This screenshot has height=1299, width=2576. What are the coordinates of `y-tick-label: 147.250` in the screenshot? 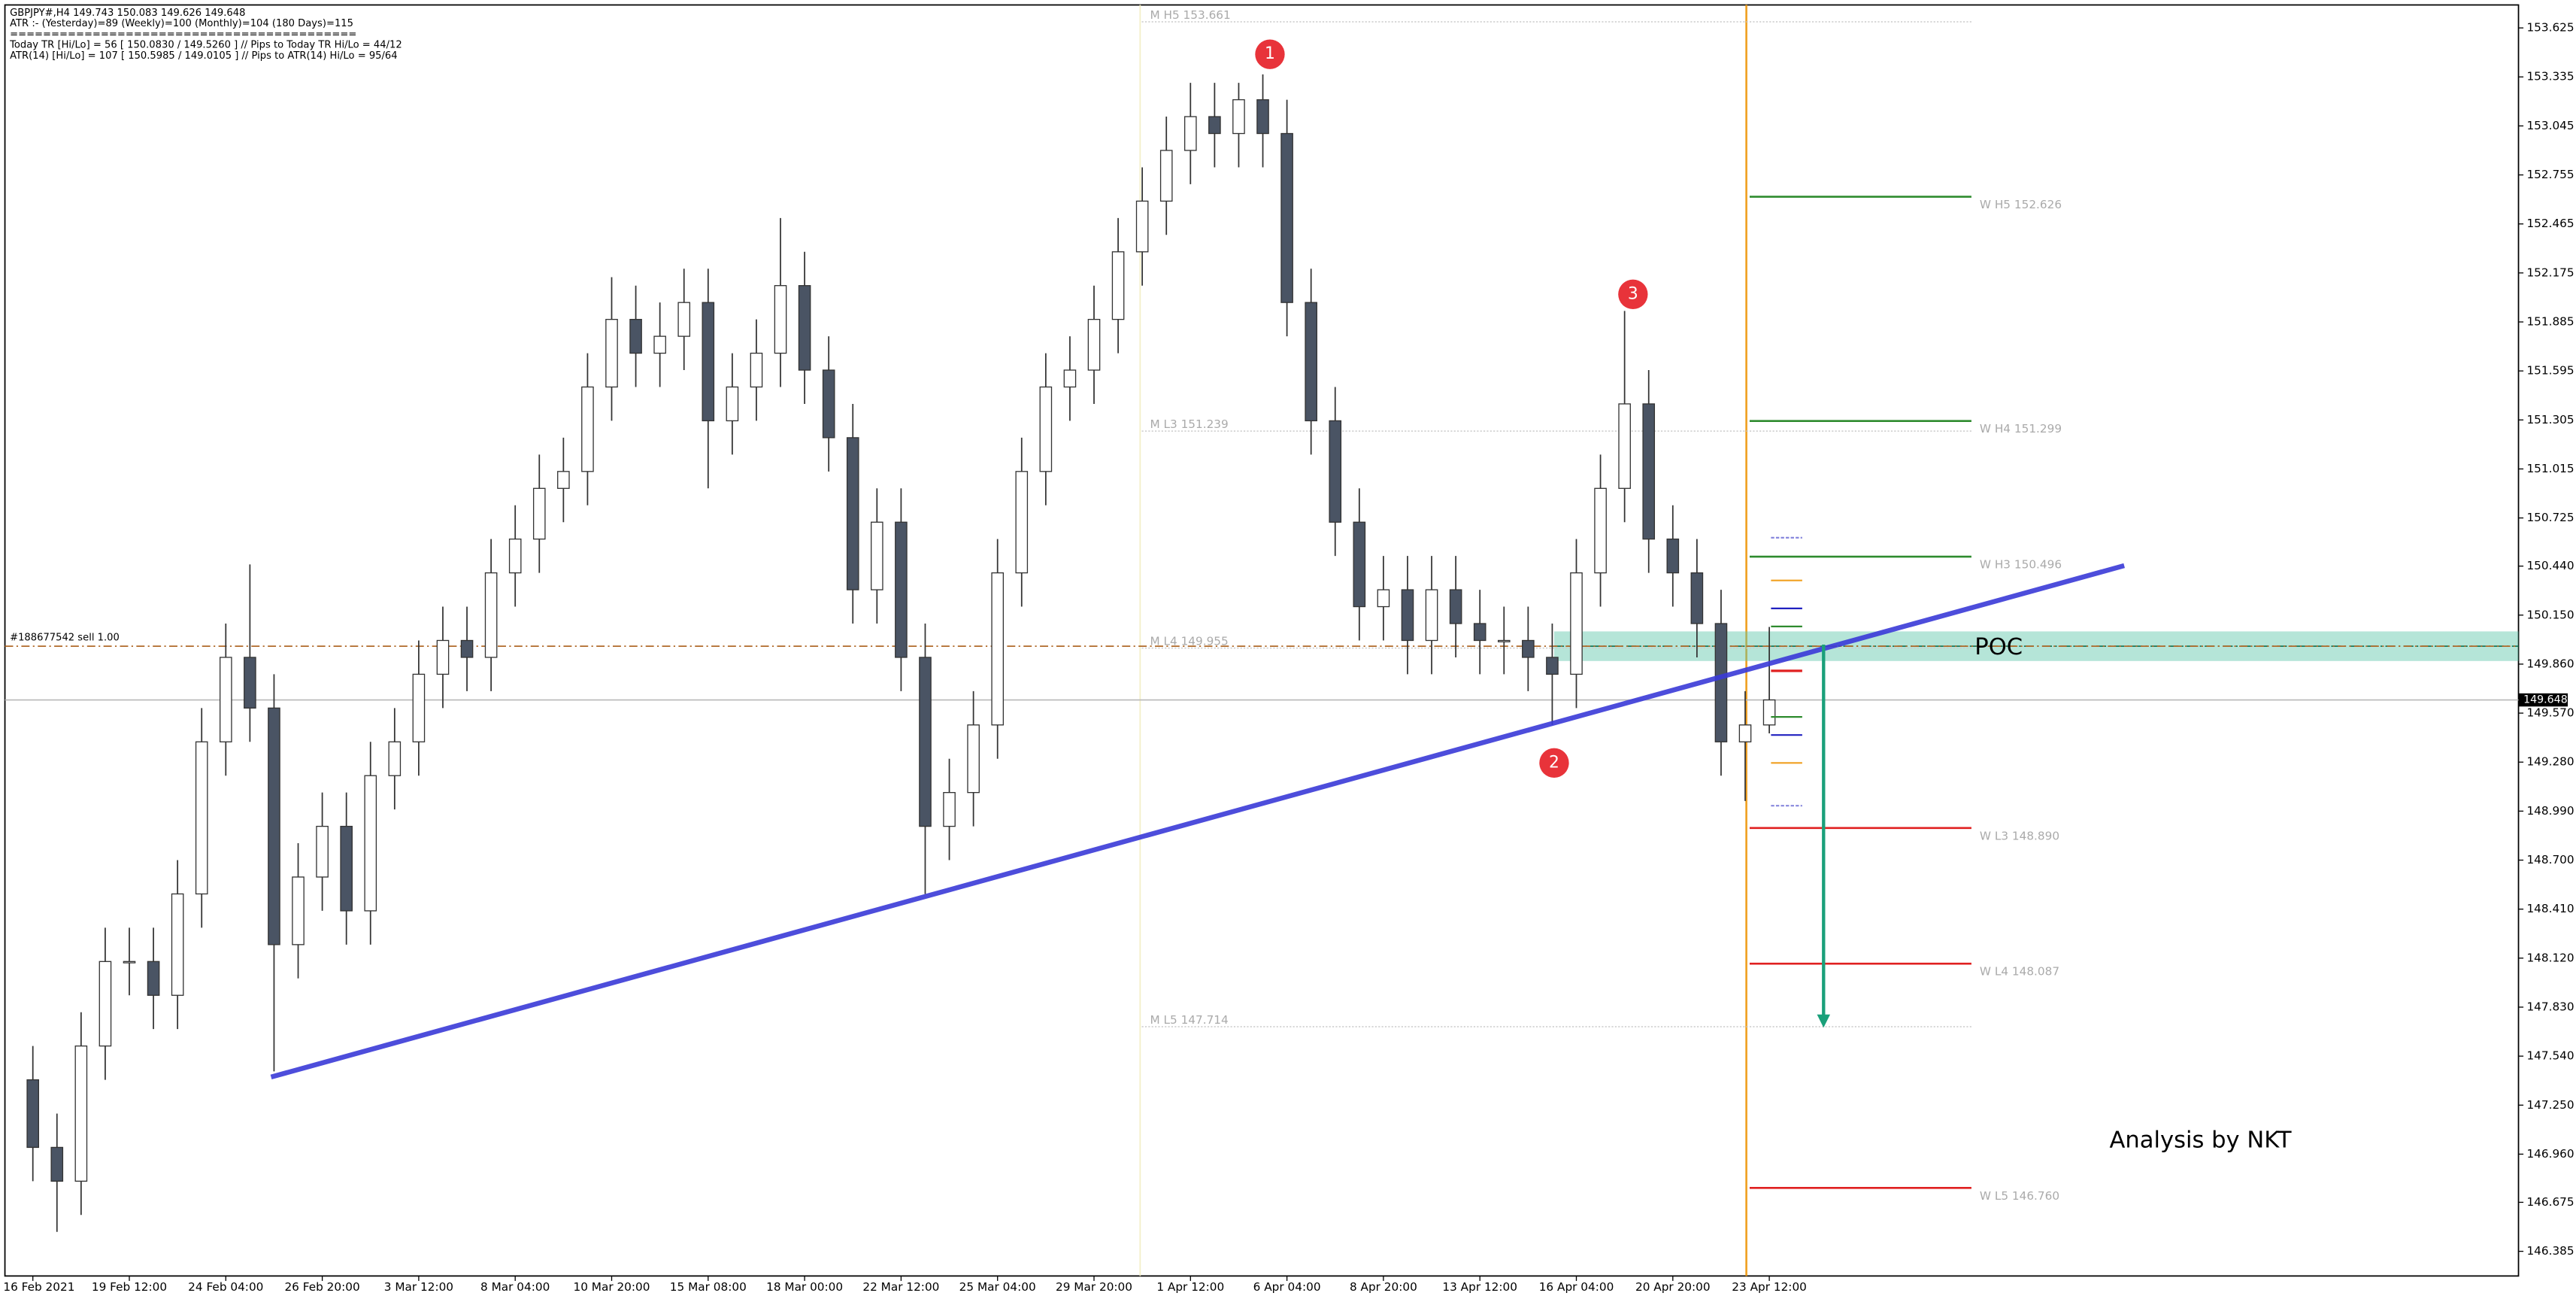 It's located at (2550, 1105).